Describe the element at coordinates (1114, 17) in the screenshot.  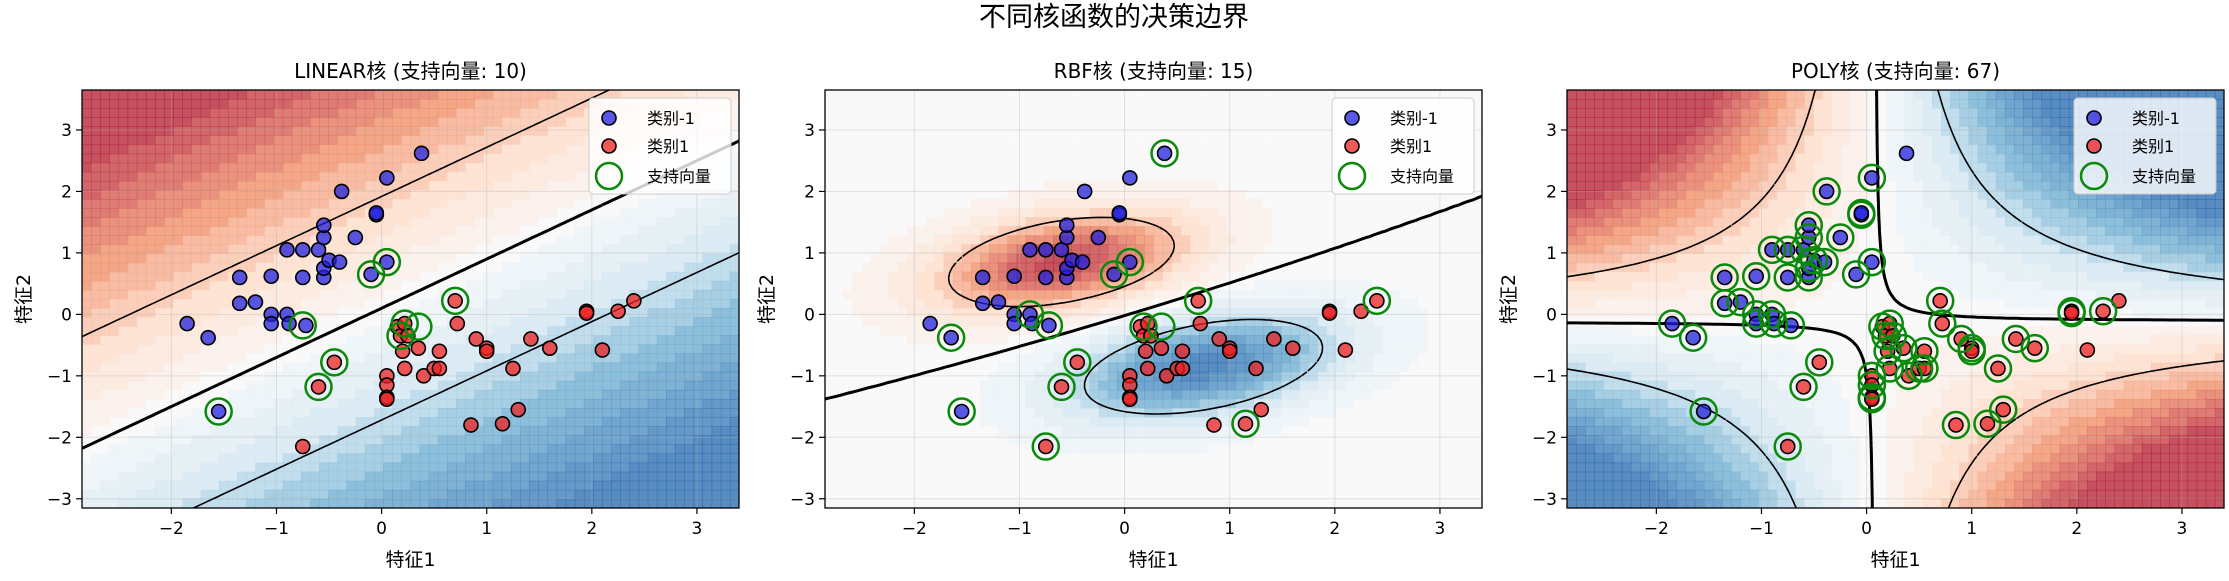
I see `figure-title: 不同核函数的决策边界` at that location.